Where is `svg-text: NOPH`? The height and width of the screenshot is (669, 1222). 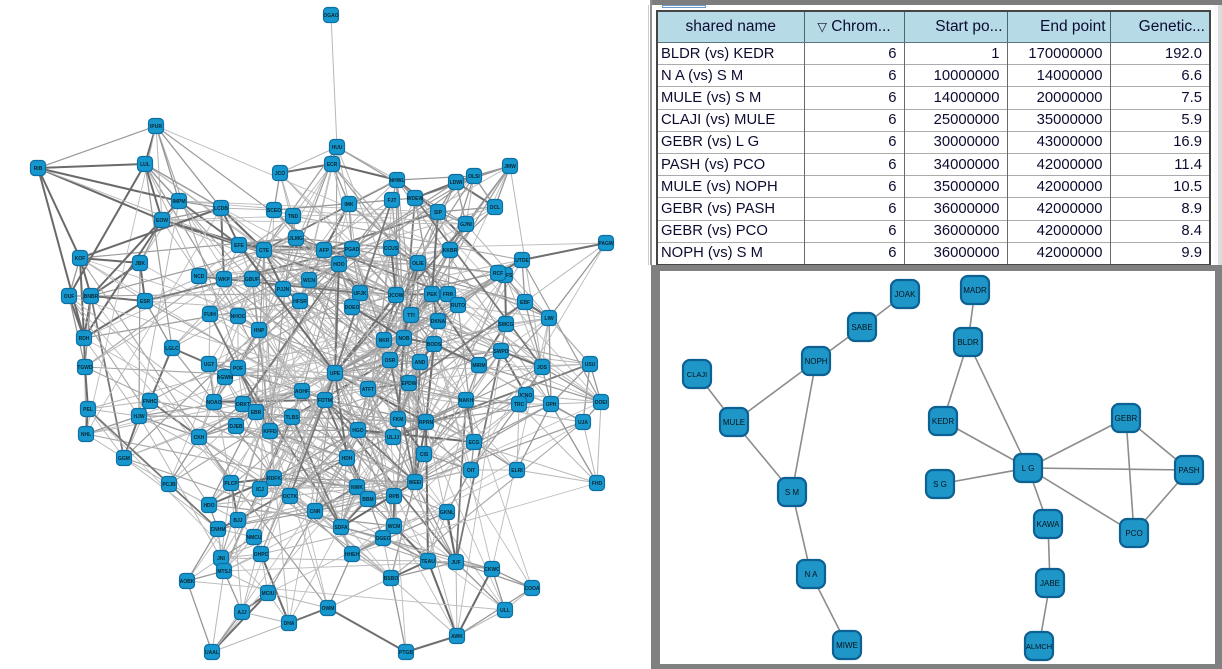 svg-text: NOPH is located at coordinates (815, 361).